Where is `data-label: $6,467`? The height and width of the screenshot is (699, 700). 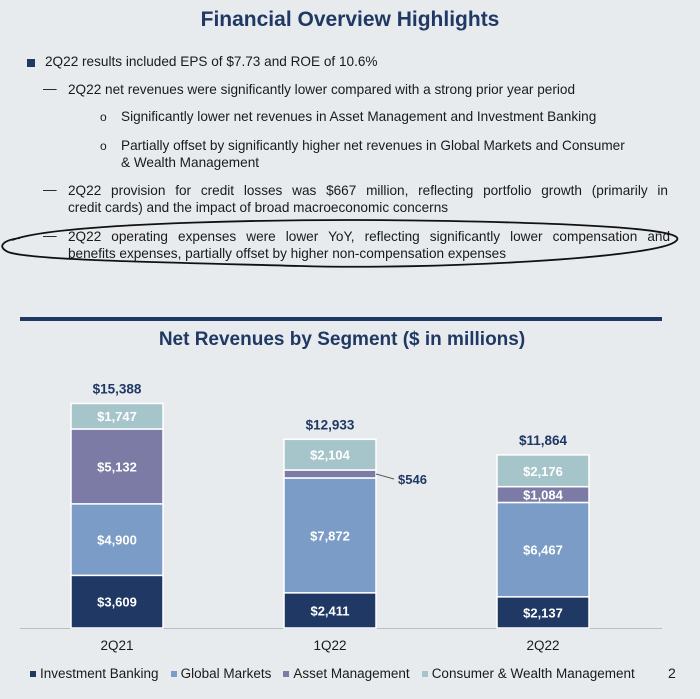 data-label: $6,467 is located at coordinates (543, 550).